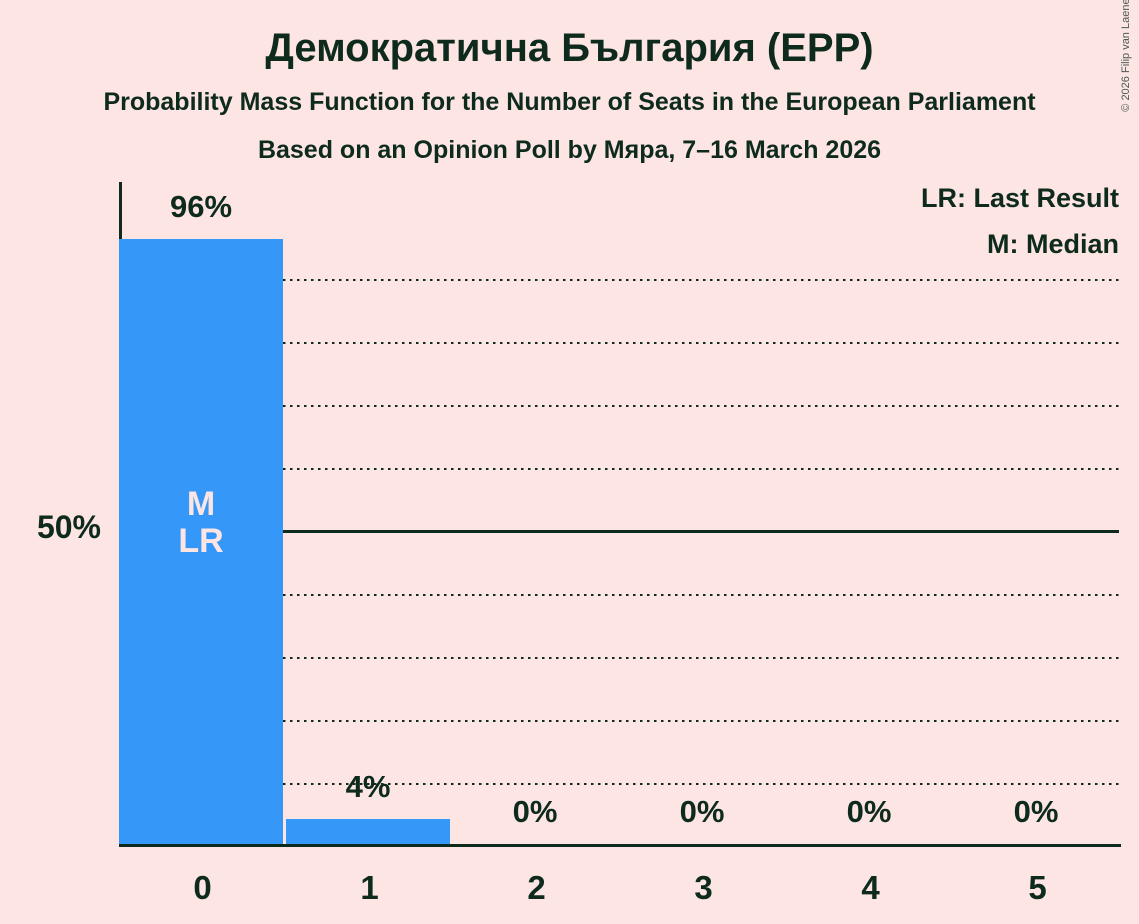 The width and height of the screenshot is (1139, 924). I want to click on x-label-5: 5, so click(1037, 887).